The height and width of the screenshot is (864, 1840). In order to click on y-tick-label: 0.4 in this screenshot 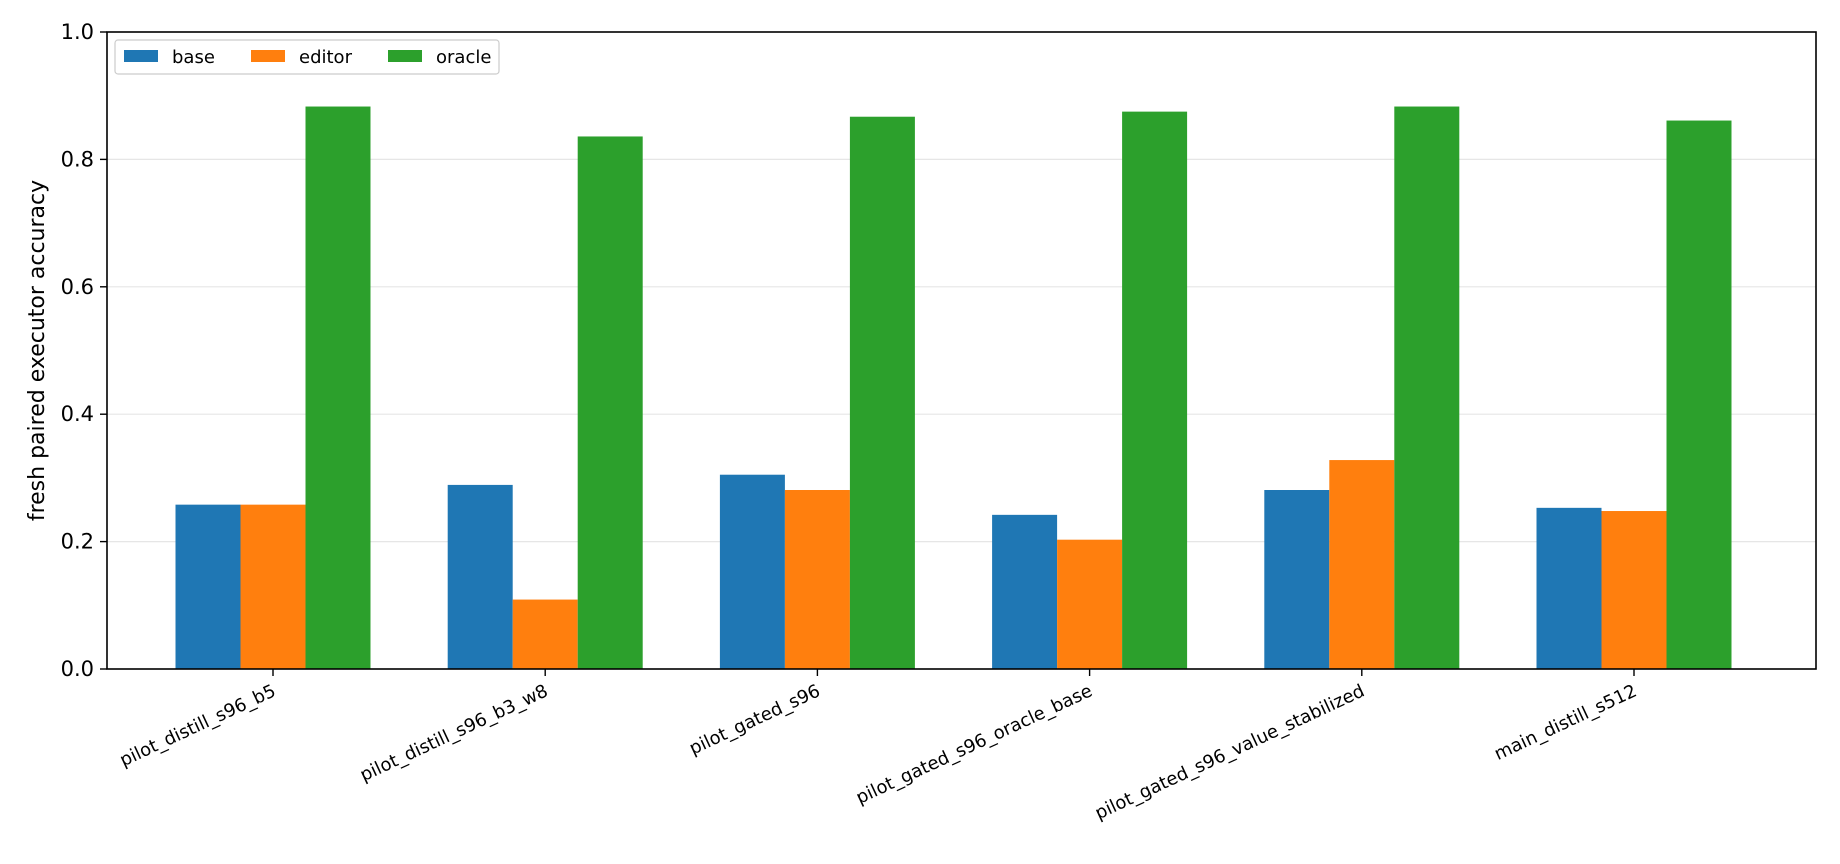, I will do `click(77, 414)`.